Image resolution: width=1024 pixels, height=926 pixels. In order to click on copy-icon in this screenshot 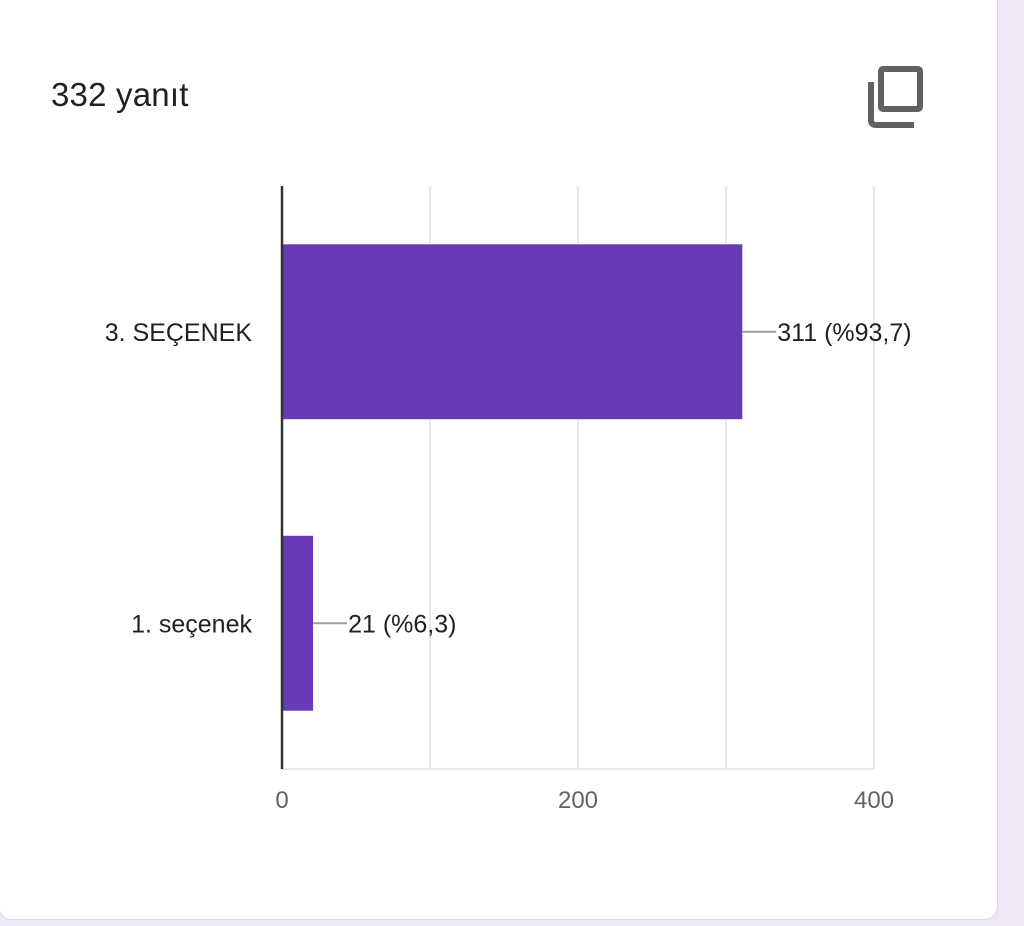, I will do `click(895, 97)`.